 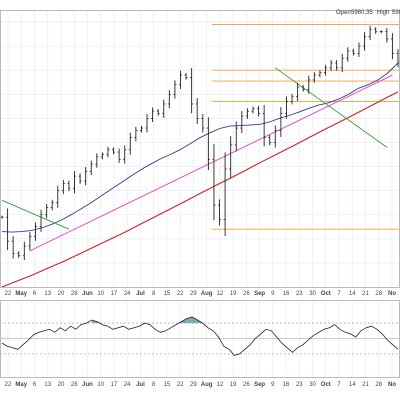 I want to click on osc-x-tick-label: 26, so click(x=246, y=385).